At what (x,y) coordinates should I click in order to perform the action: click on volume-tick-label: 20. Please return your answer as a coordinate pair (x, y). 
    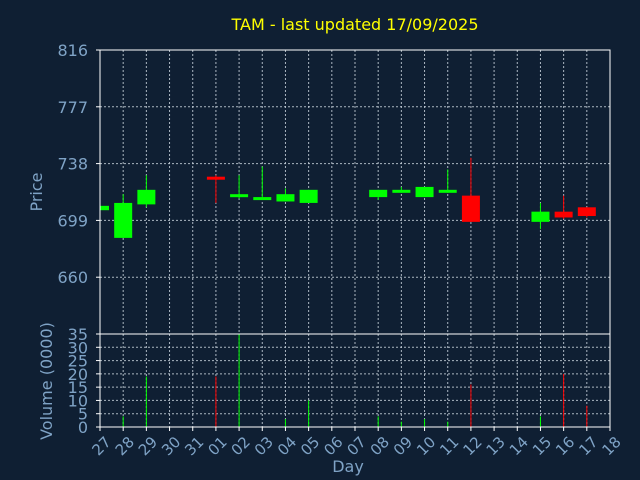
    Looking at the image, I should click on (78, 374).